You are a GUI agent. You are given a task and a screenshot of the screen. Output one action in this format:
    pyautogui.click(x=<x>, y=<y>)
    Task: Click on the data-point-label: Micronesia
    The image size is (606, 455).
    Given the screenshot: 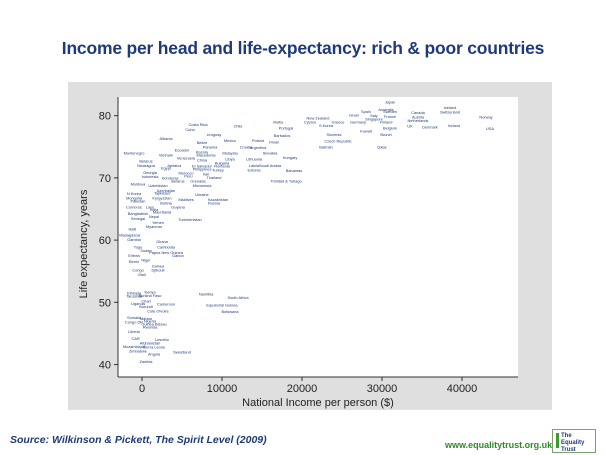 What is the action you would take?
    pyautogui.click(x=203, y=185)
    